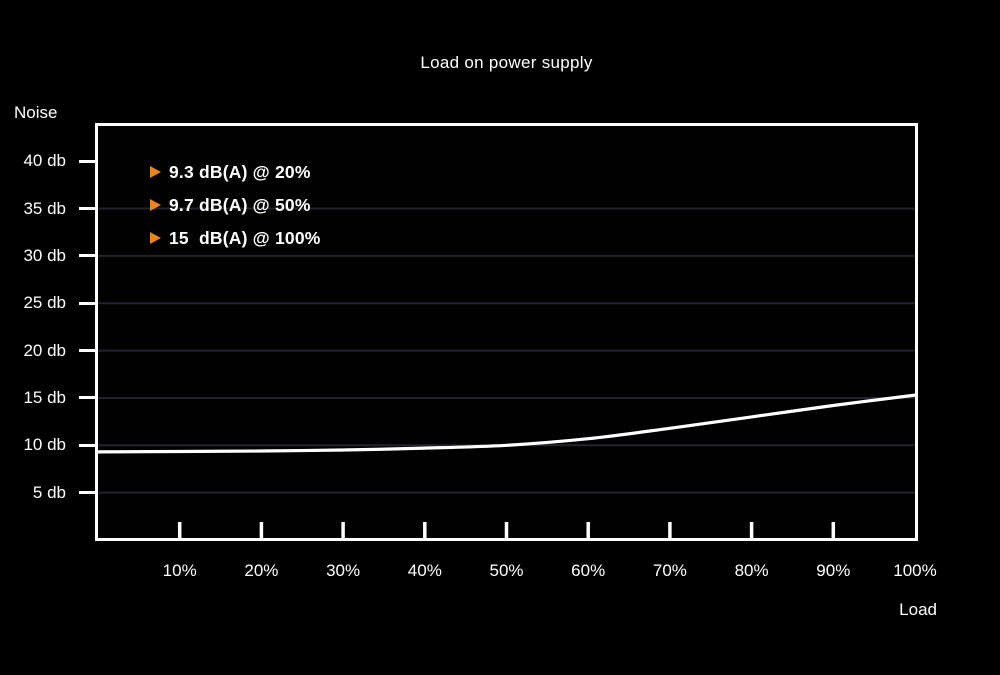  What do you see at coordinates (245, 237) in the screenshot?
I see `legend-label: 15 dB(A) @ 100%` at bounding box center [245, 237].